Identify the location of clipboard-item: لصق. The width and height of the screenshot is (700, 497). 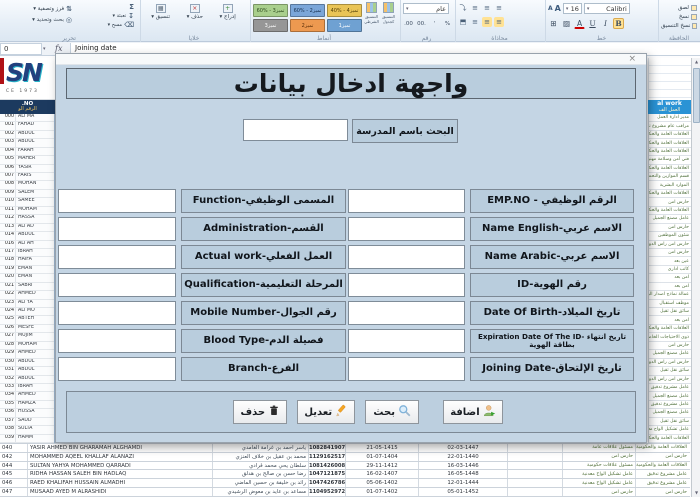
(679, 7).